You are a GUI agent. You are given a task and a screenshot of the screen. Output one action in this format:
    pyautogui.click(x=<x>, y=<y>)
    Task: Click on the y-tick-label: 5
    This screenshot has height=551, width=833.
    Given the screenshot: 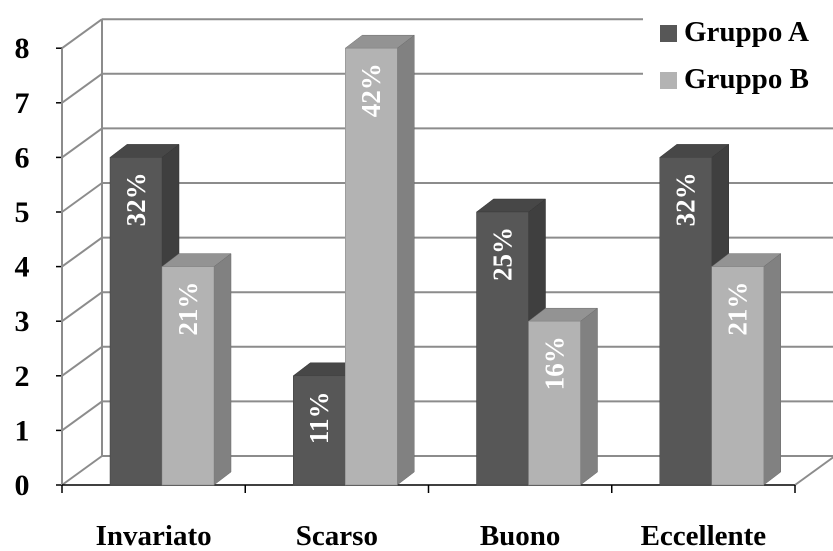 What is the action you would take?
    pyautogui.click(x=22, y=212)
    